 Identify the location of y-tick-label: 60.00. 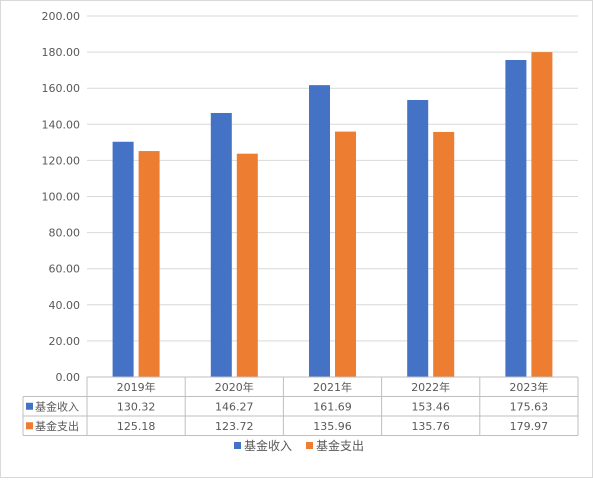
(65, 269).